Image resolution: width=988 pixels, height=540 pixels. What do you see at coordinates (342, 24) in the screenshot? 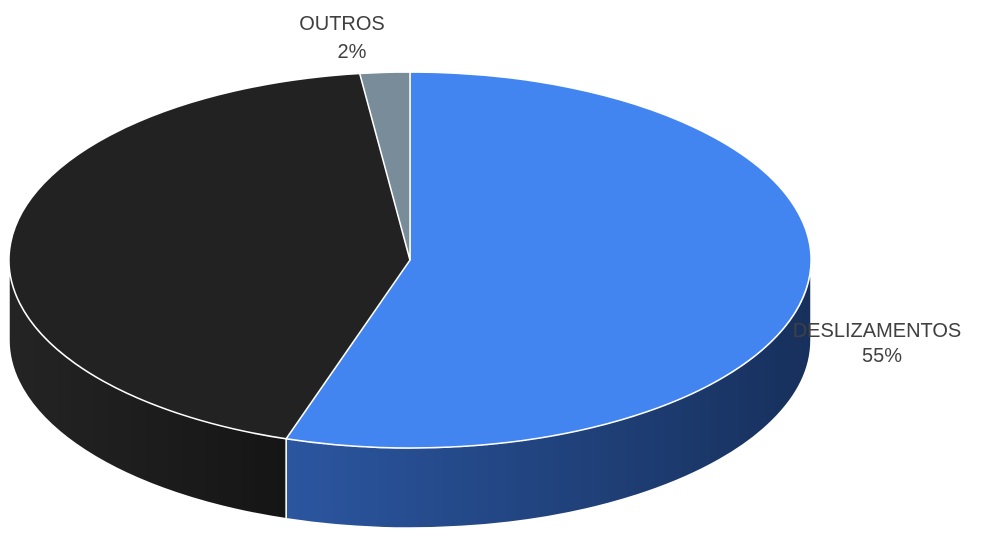
I see `slice-label-outros: OUTROS` at bounding box center [342, 24].